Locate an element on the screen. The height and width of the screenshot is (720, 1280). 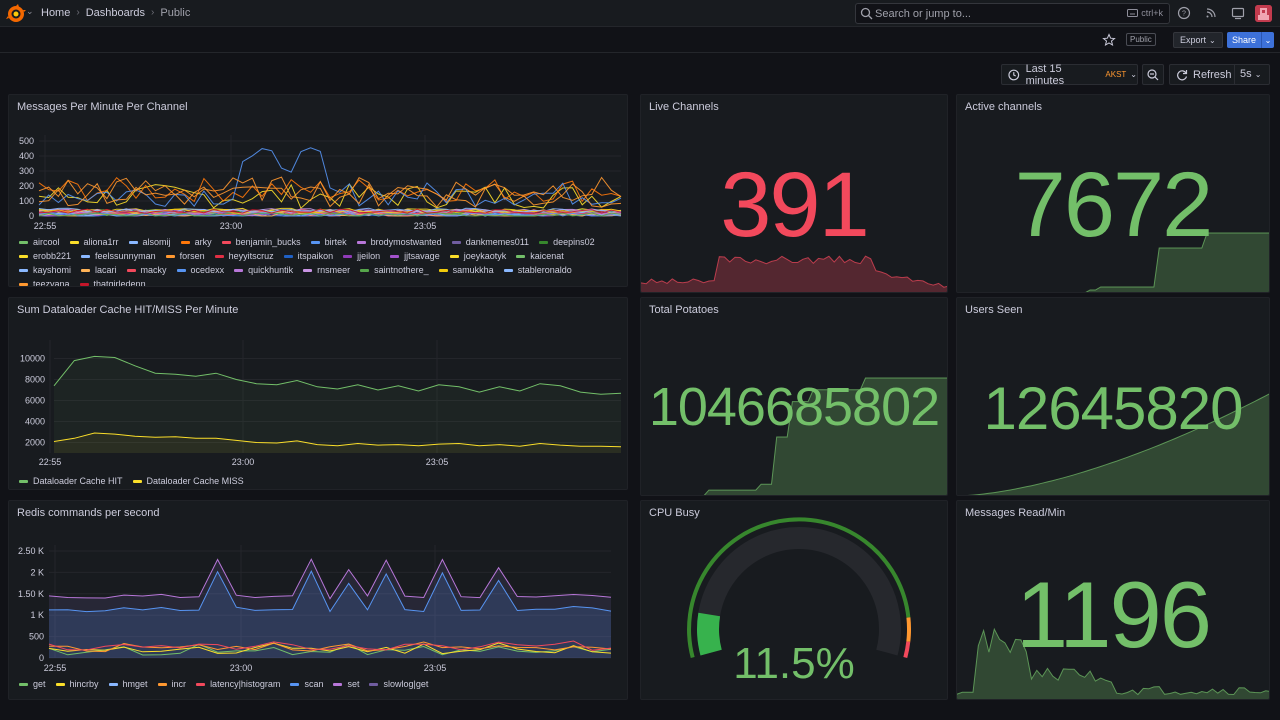
y-tick-label: 500 is located at coordinates (36, 637).